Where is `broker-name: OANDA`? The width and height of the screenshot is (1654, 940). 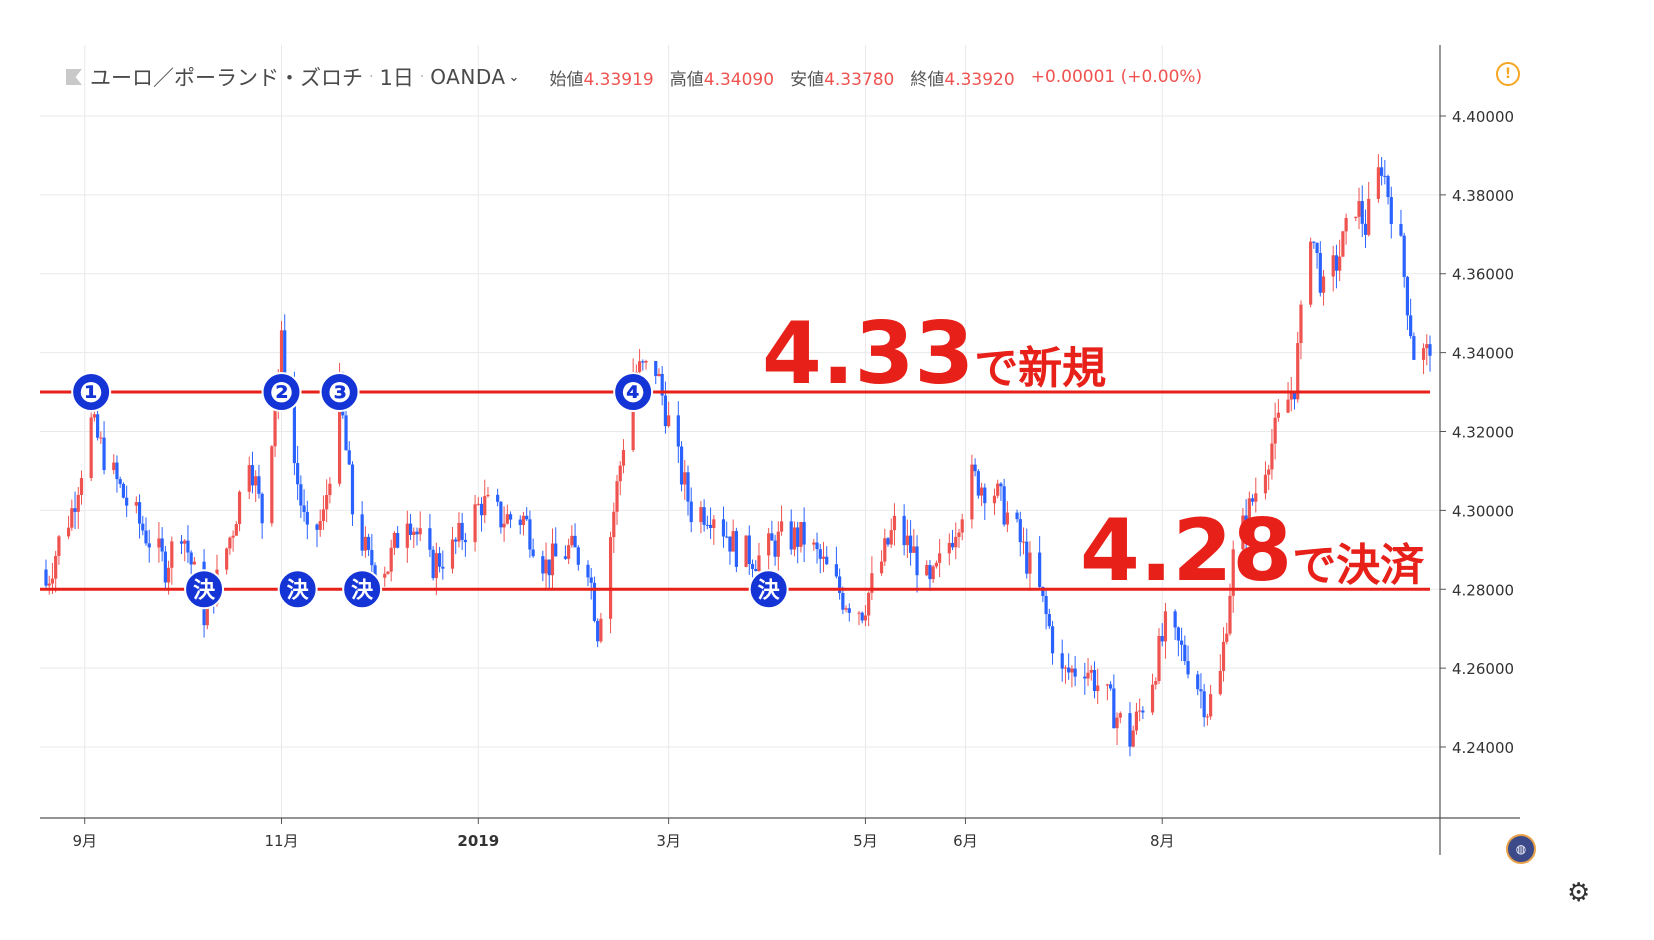
broker-name: OANDA is located at coordinates (468, 77).